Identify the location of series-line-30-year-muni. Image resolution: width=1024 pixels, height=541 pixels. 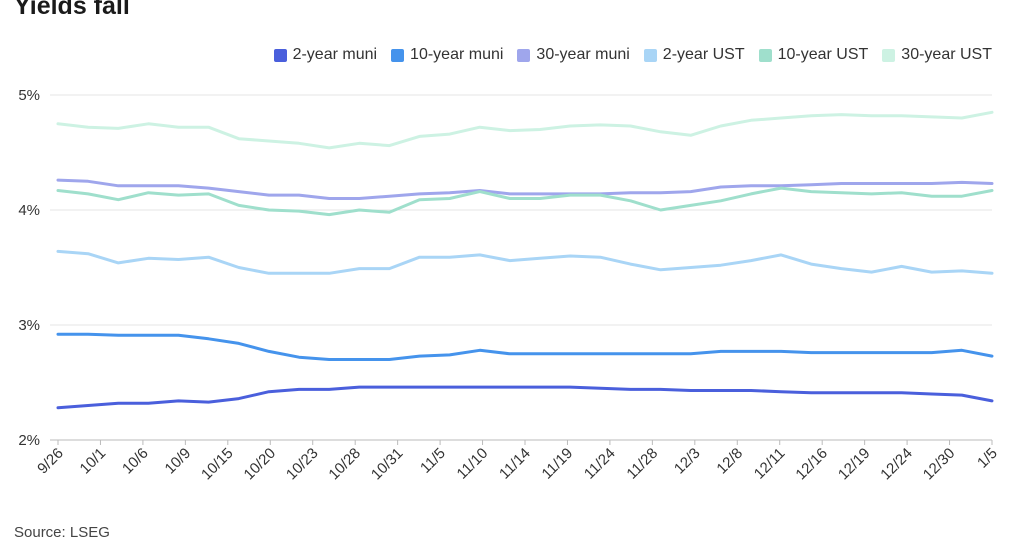
(525, 189).